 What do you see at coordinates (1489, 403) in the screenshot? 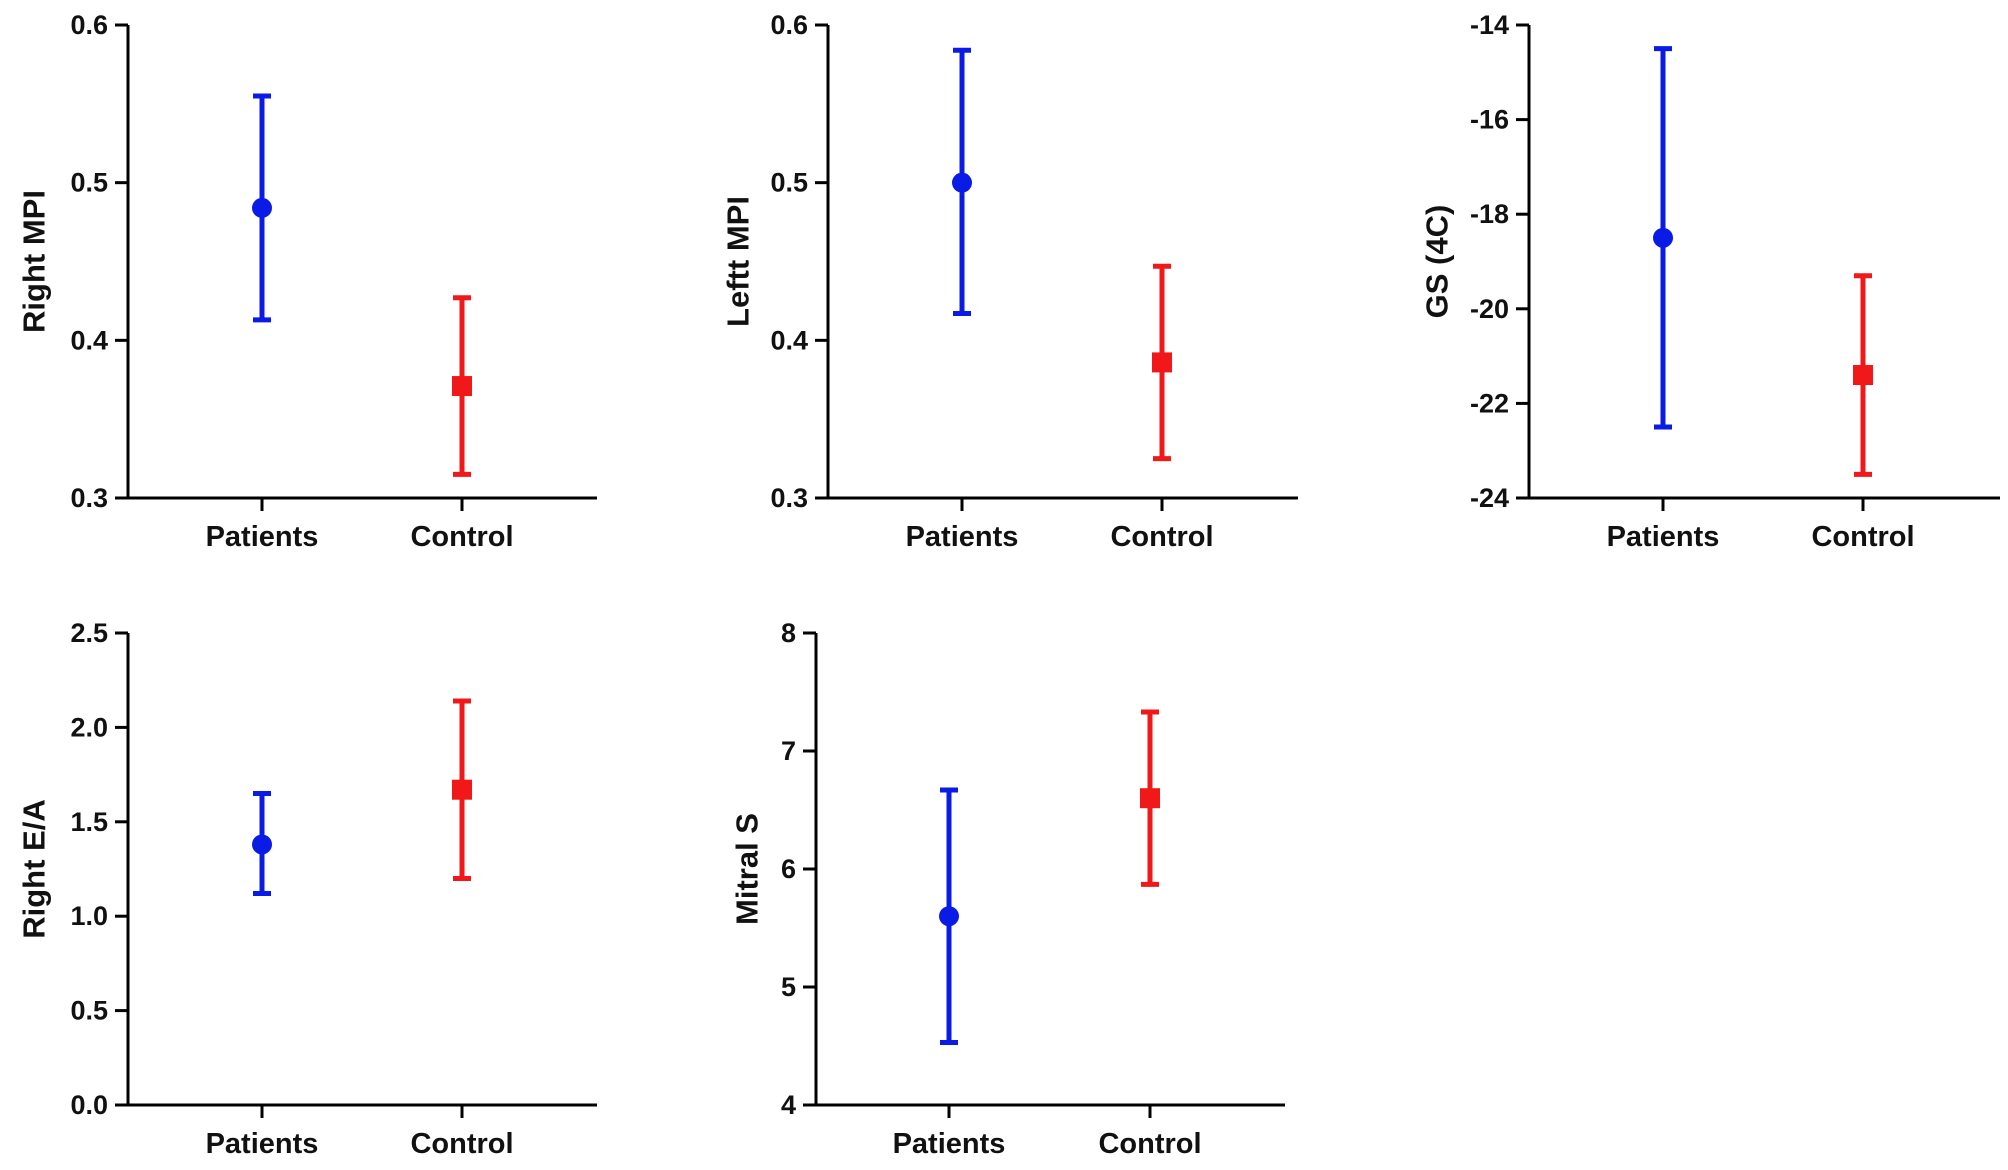
I see `y-tick-label: -22` at bounding box center [1489, 403].